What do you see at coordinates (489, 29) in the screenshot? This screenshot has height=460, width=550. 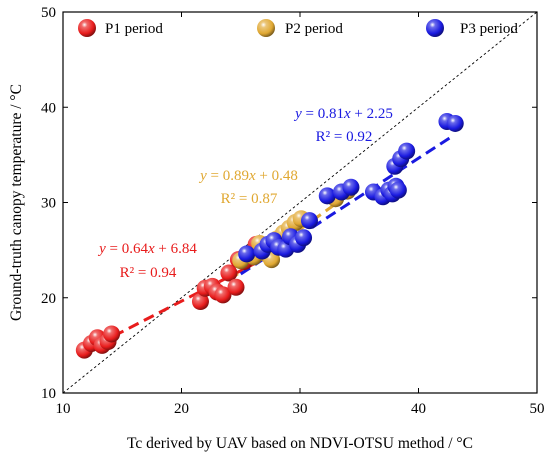 I see `legend-label-p3: P3 period` at bounding box center [489, 29].